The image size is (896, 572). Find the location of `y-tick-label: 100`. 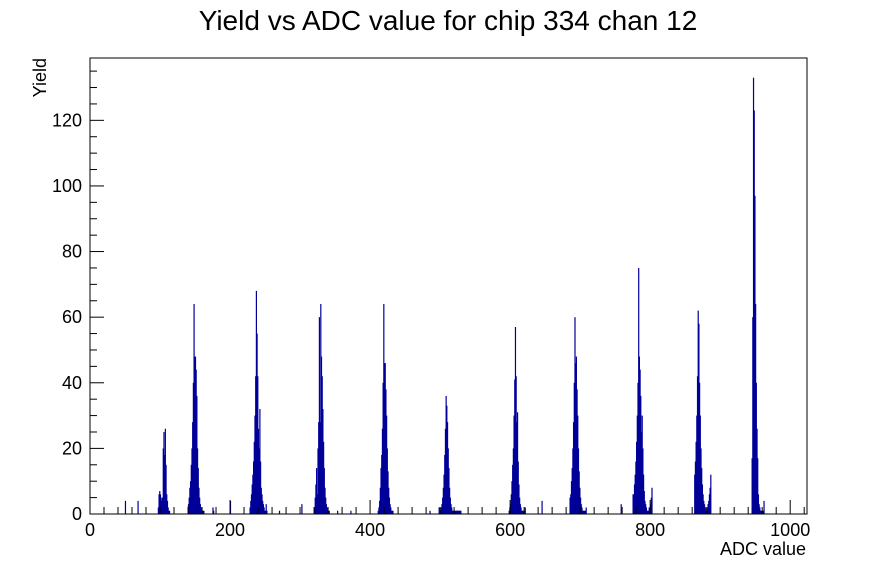

y-tick-label: 100 is located at coordinates (67, 186).